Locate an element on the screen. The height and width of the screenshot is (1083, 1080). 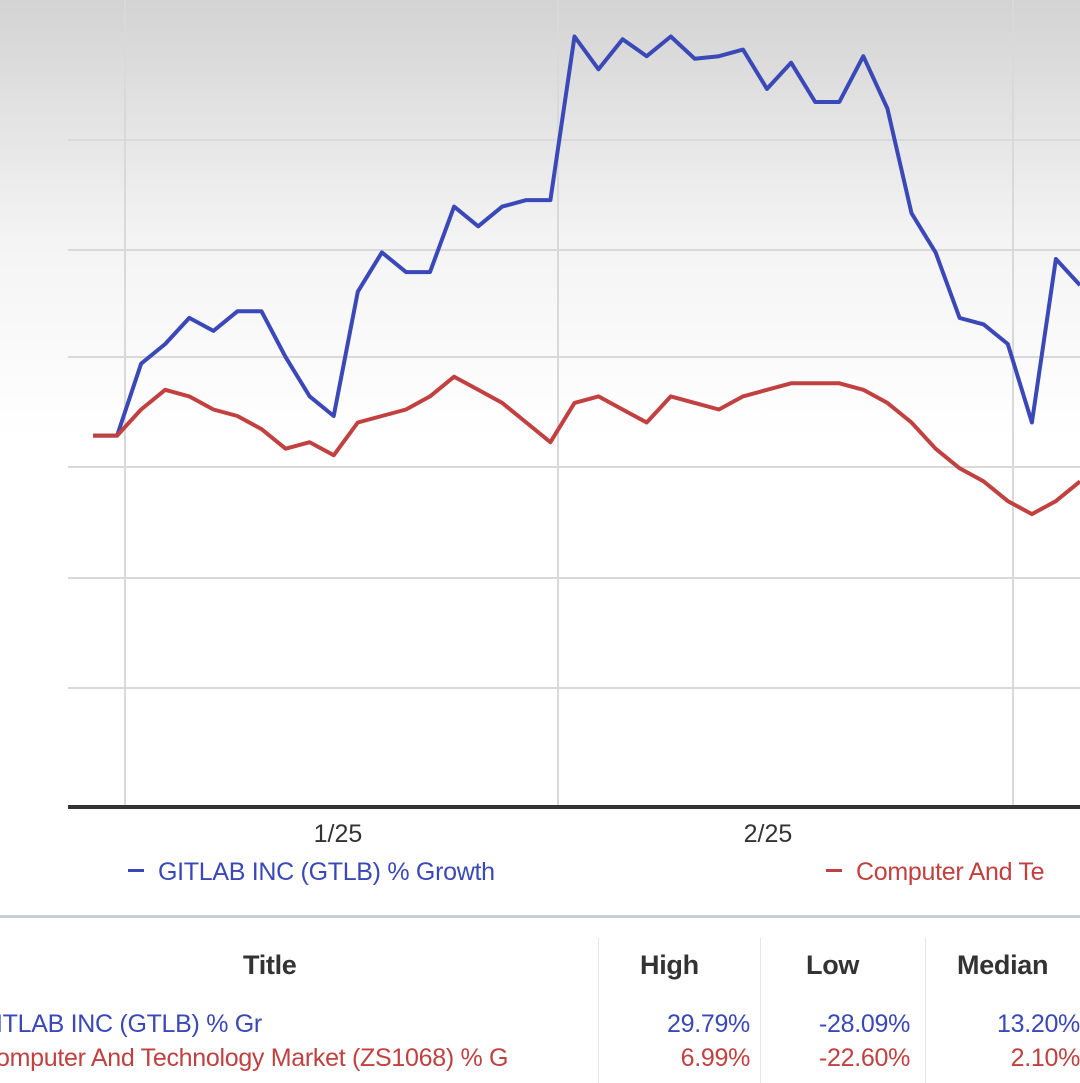
header-high: High is located at coordinates (669, 965).